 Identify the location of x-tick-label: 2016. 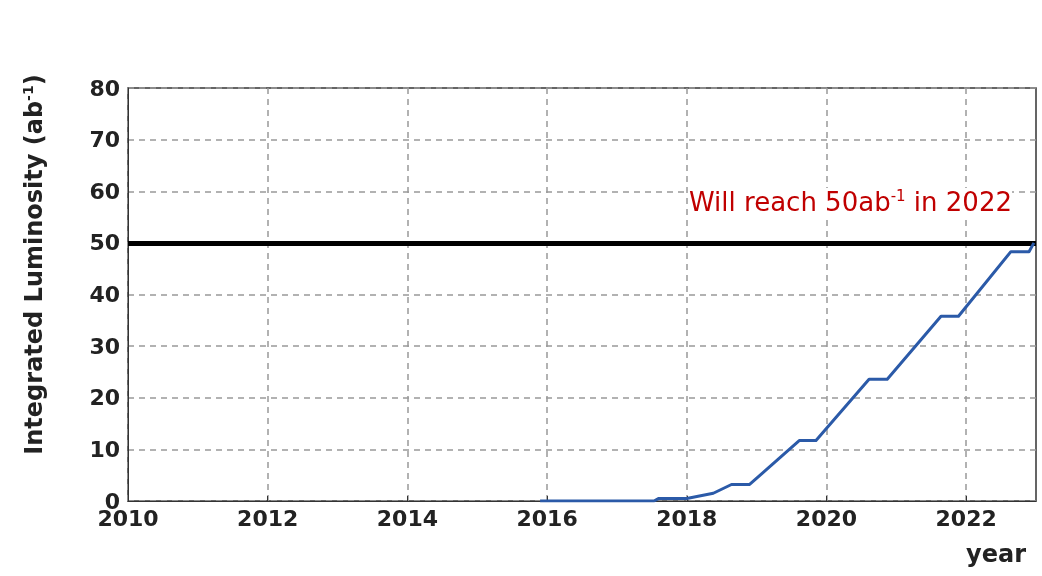
(547, 518).